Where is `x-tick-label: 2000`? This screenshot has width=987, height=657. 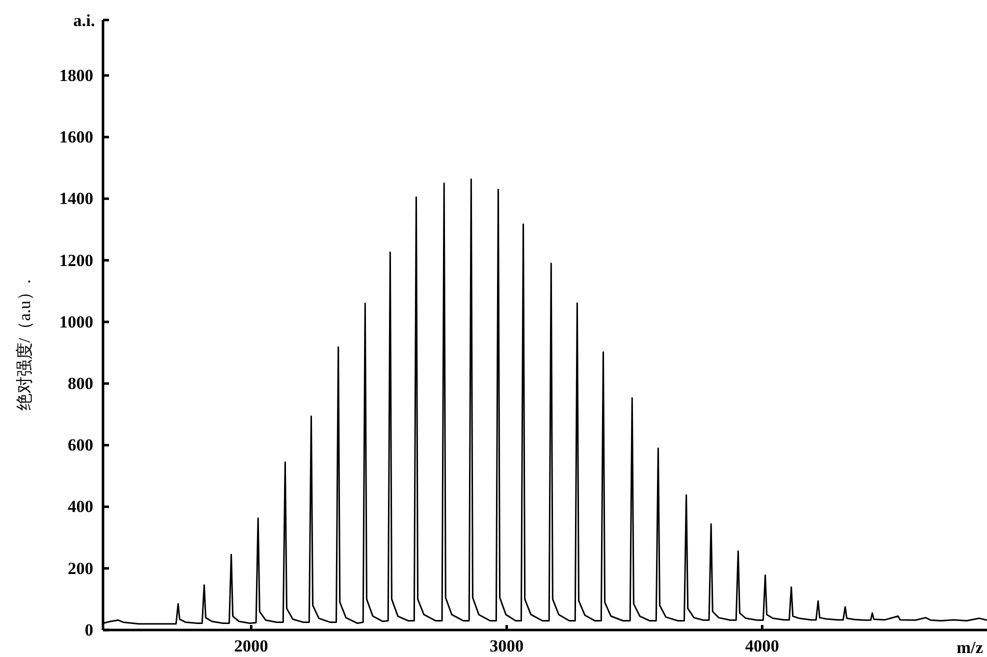 x-tick-label: 2000 is located at coordinates (251, 646).